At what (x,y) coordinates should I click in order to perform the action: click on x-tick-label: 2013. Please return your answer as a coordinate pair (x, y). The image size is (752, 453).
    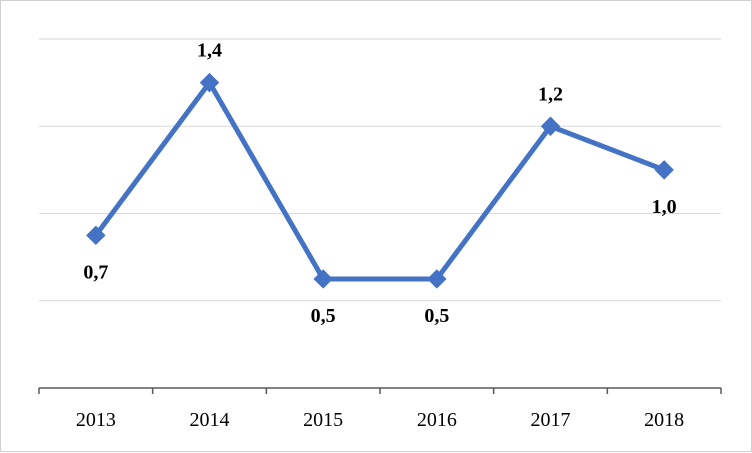
    Looking at the image, I should click on (96, 420).